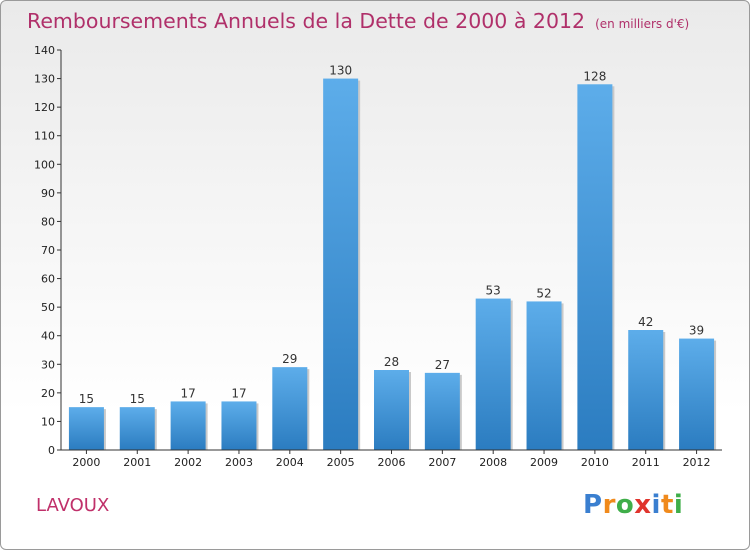  Describe the element at coordinates (137, 399) in the screenshot. I see `data-label-2001: 15` at that location.